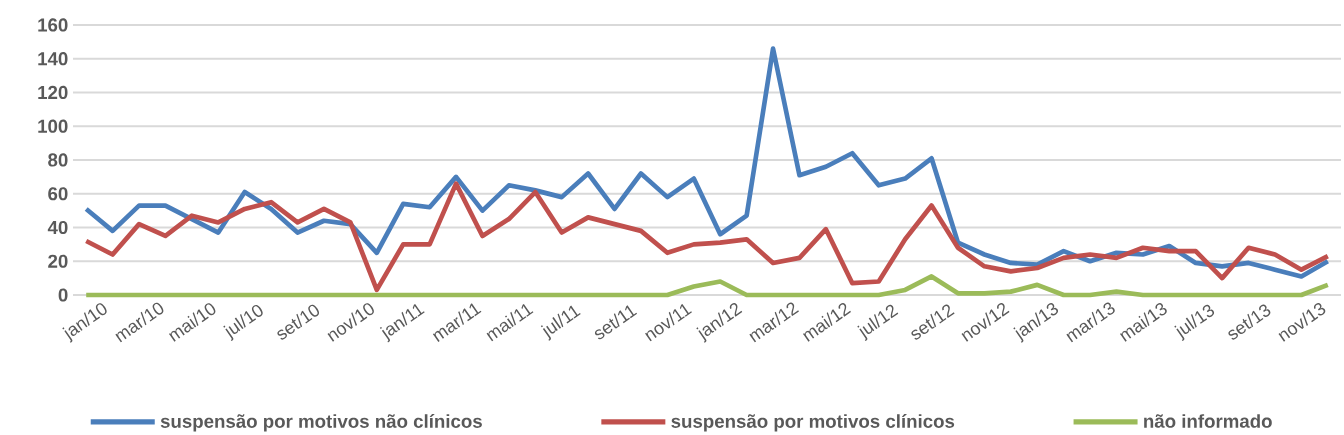 This screenshot has width=1344, height=435. What do you see at coordinates (53, 59) in the screenshot?
I see `y-tick-label: 140` at bounding box center [53, 59].